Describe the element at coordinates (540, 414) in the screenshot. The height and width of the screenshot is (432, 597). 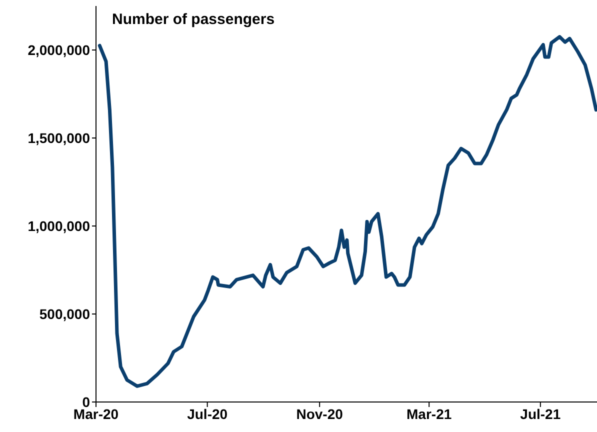
I see `x-tick-label: Jul-21` at that location.